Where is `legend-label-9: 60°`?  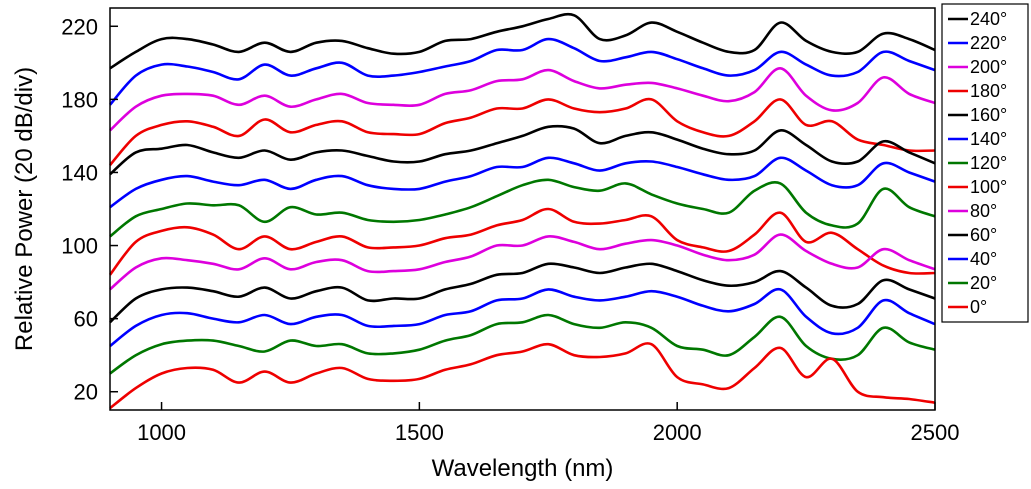 legend-label-9: 60° is located at coordinates (983, 235).